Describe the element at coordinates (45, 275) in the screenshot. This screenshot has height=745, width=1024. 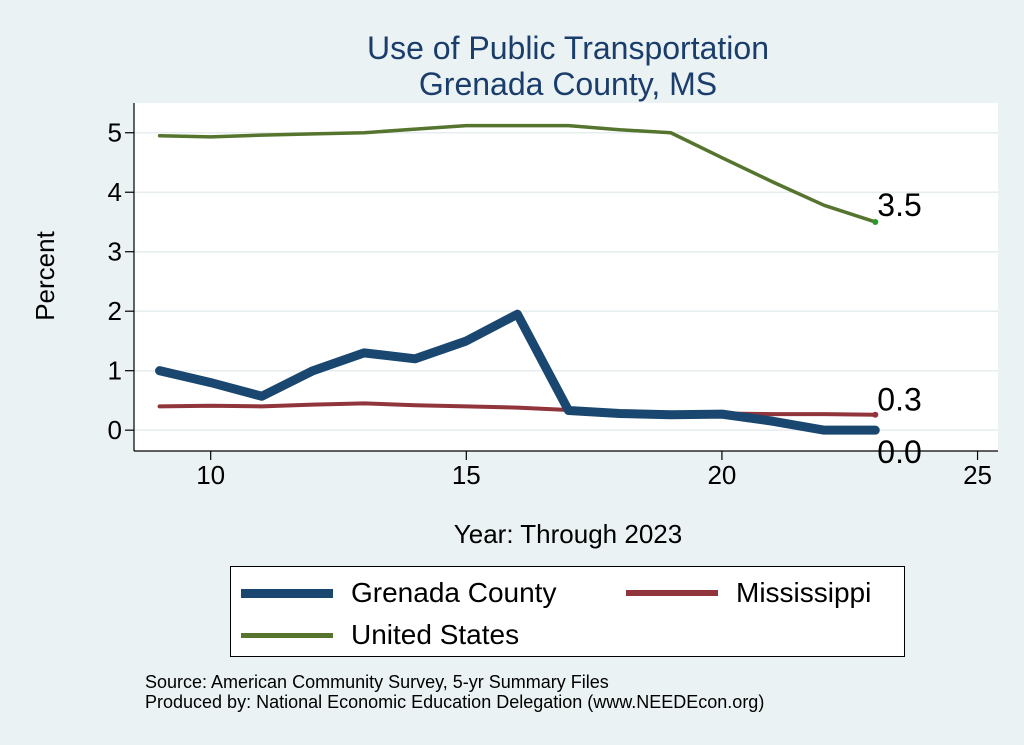
I see `y-axis-title: Percent` at that location.